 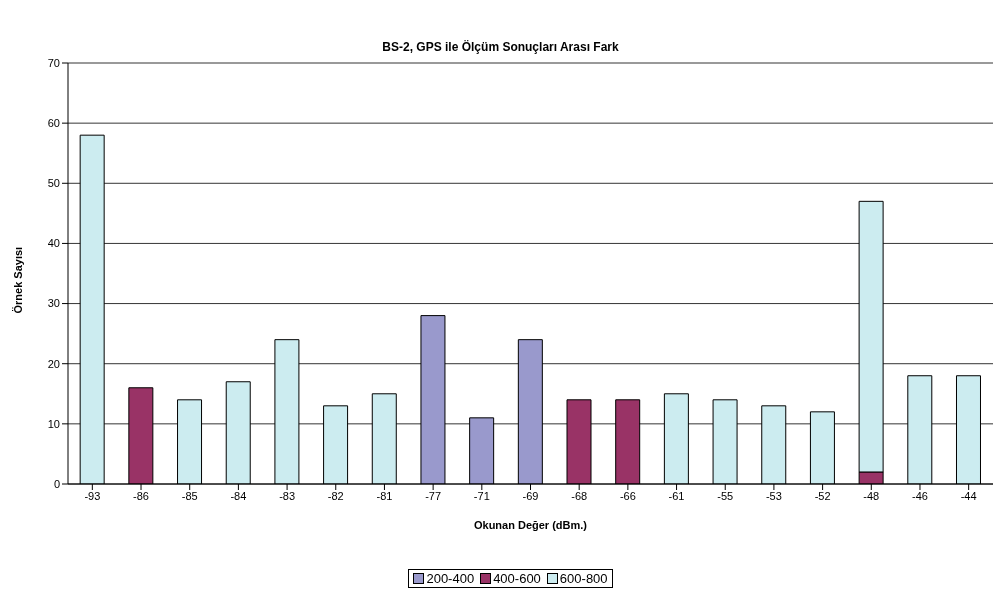 What do you see at coordinates (53, 62) in the screenshot?
I see `y-tick-label: 70` at bounding box center [53, 62].